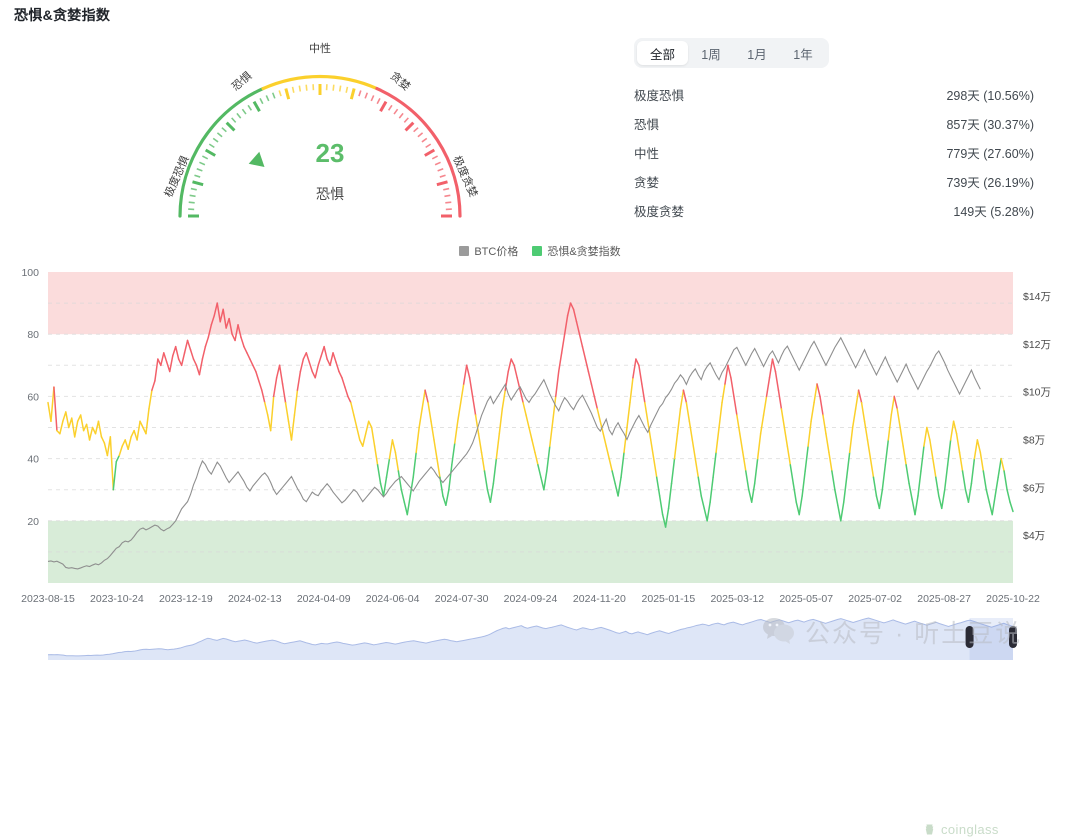  I want to click on stat-row: 中性 779天 (27.60%), so click(834, 150).